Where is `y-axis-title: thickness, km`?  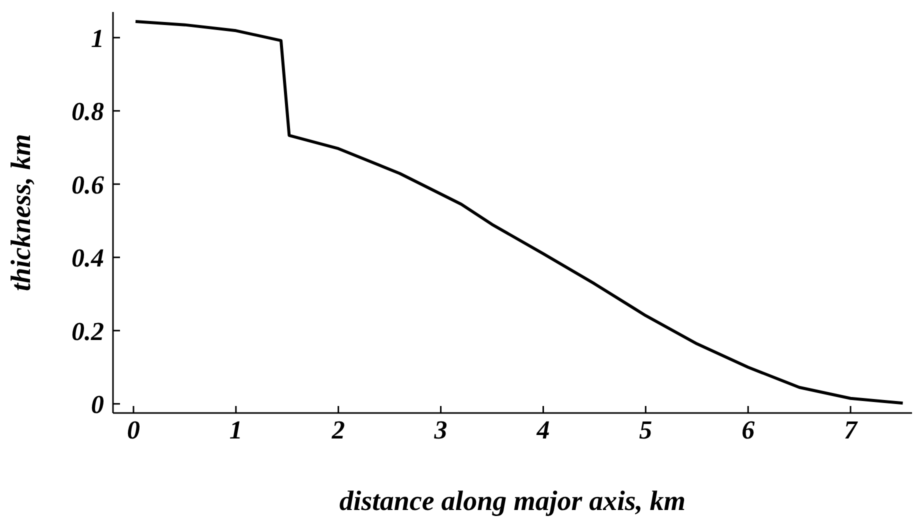
y-axis-title: thickness, km is located at coordinates (21, 213).